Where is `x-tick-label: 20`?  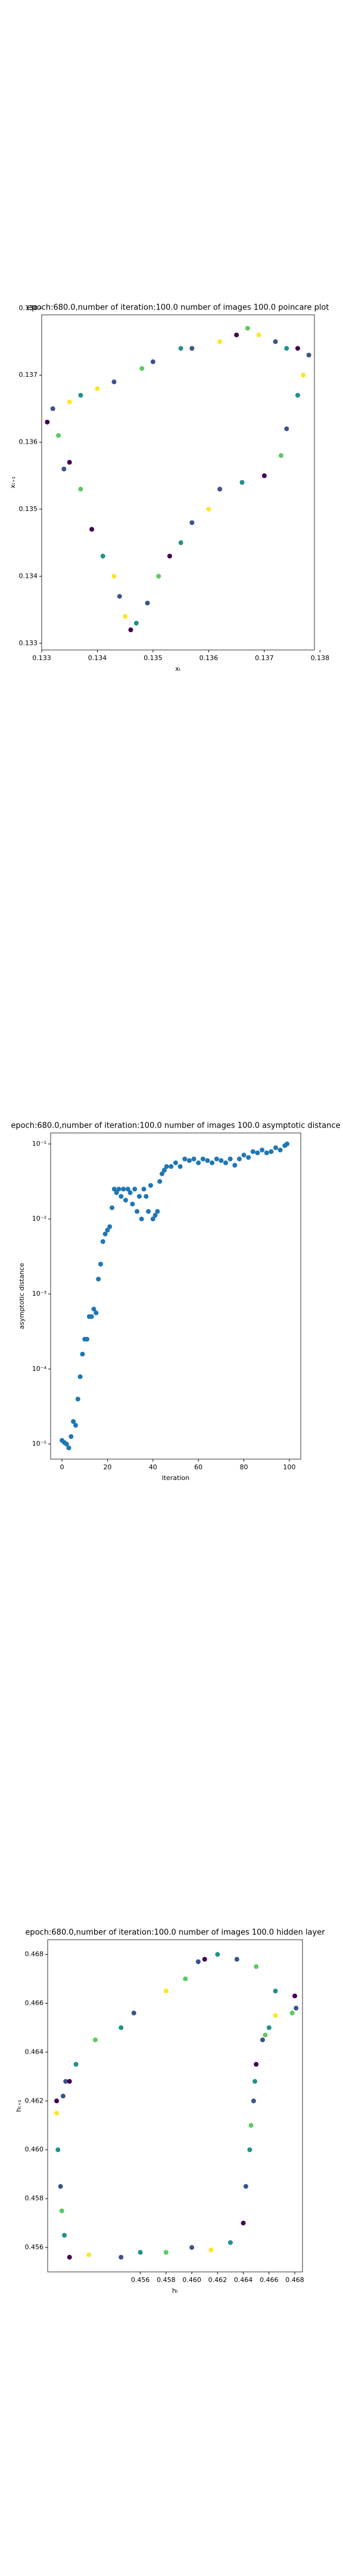 x-tick-label: 20 is located at coordinates (107, 1467).